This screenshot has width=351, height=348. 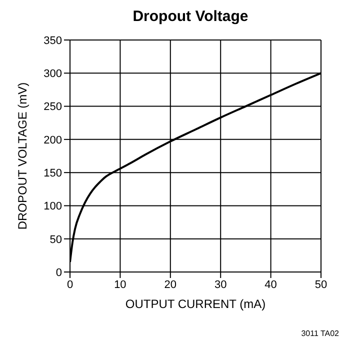 What do you see at coordinates (53, 74) in the screenshot?
I see `y-tick-label: 300` at bounding box center [53, 74].